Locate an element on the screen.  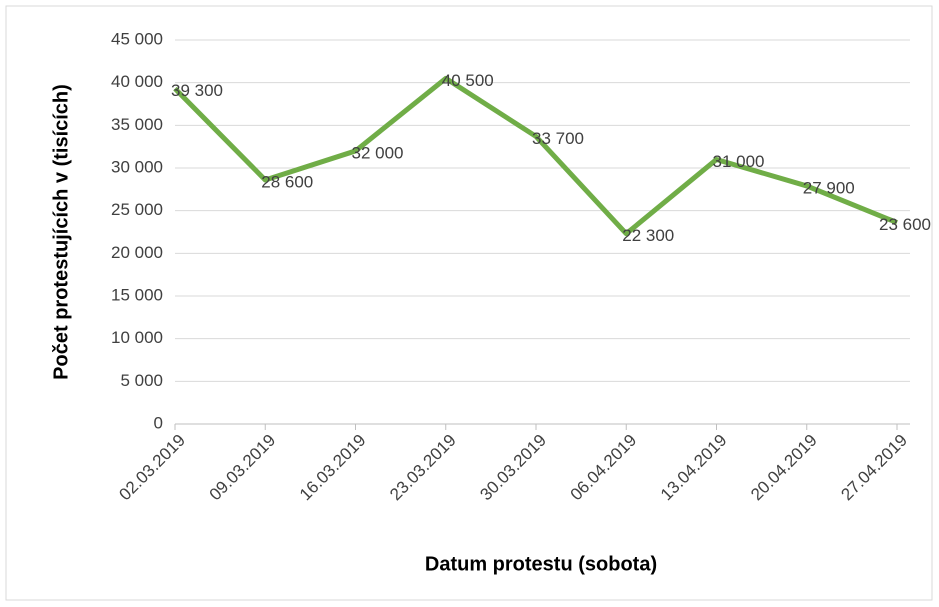
data-label: 40 500 is located at coordinates (468, 80).